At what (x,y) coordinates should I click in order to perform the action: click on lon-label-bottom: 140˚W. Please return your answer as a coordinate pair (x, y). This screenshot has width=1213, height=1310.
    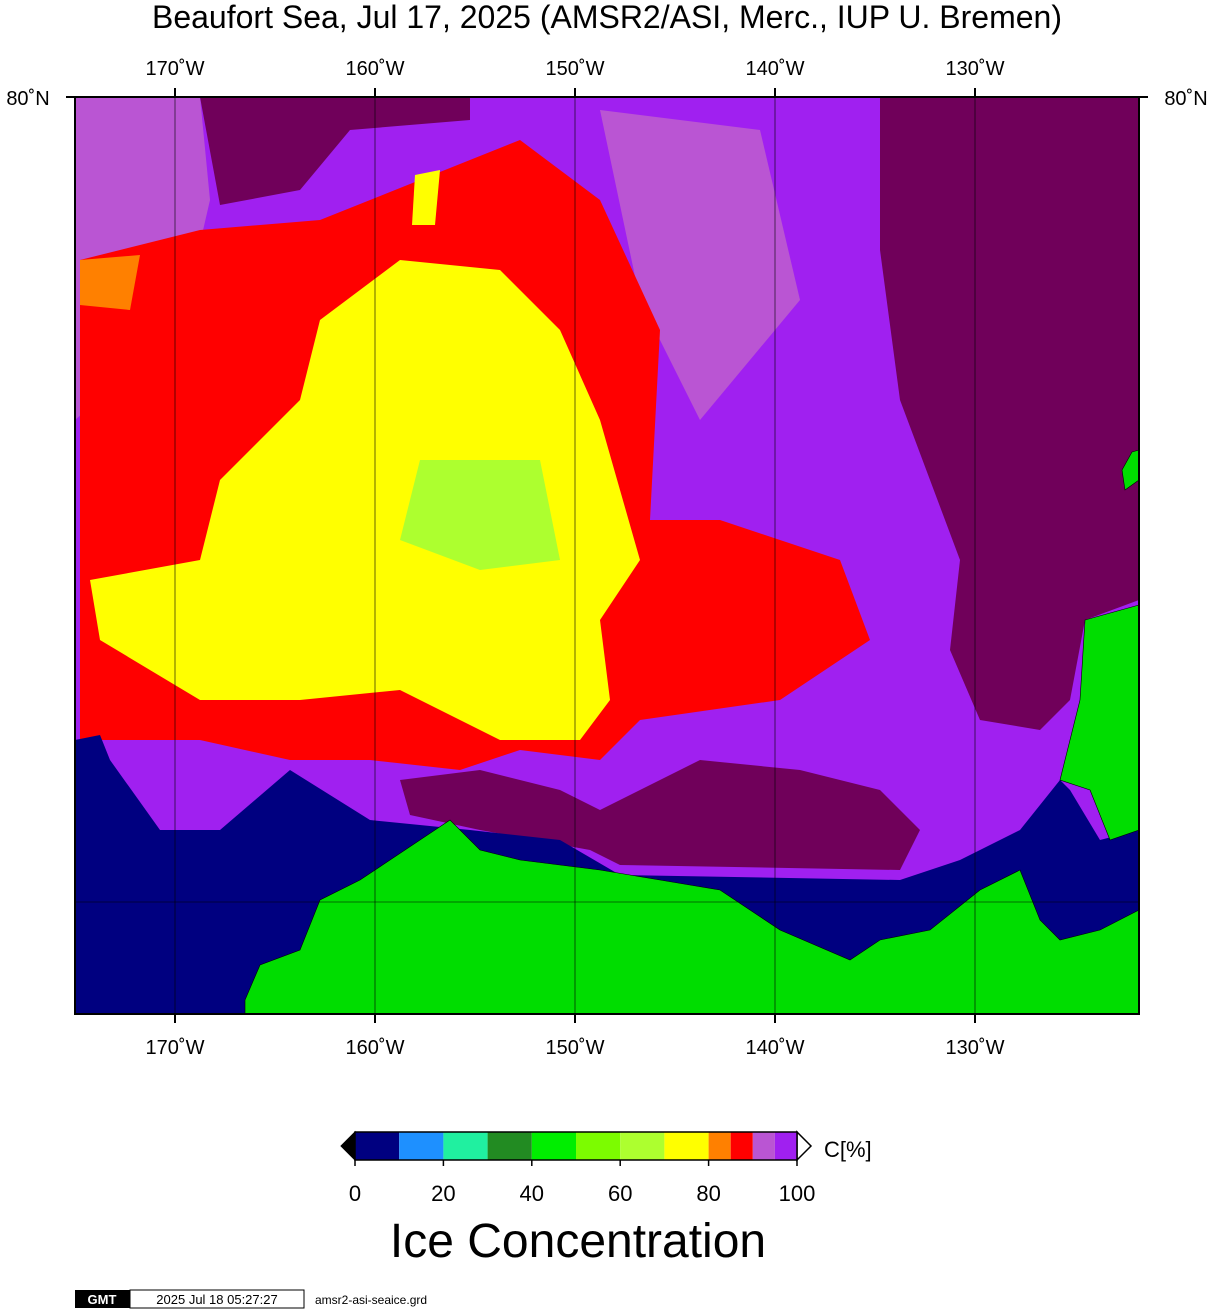
    Looking at the image, I should click on (775, 1048).